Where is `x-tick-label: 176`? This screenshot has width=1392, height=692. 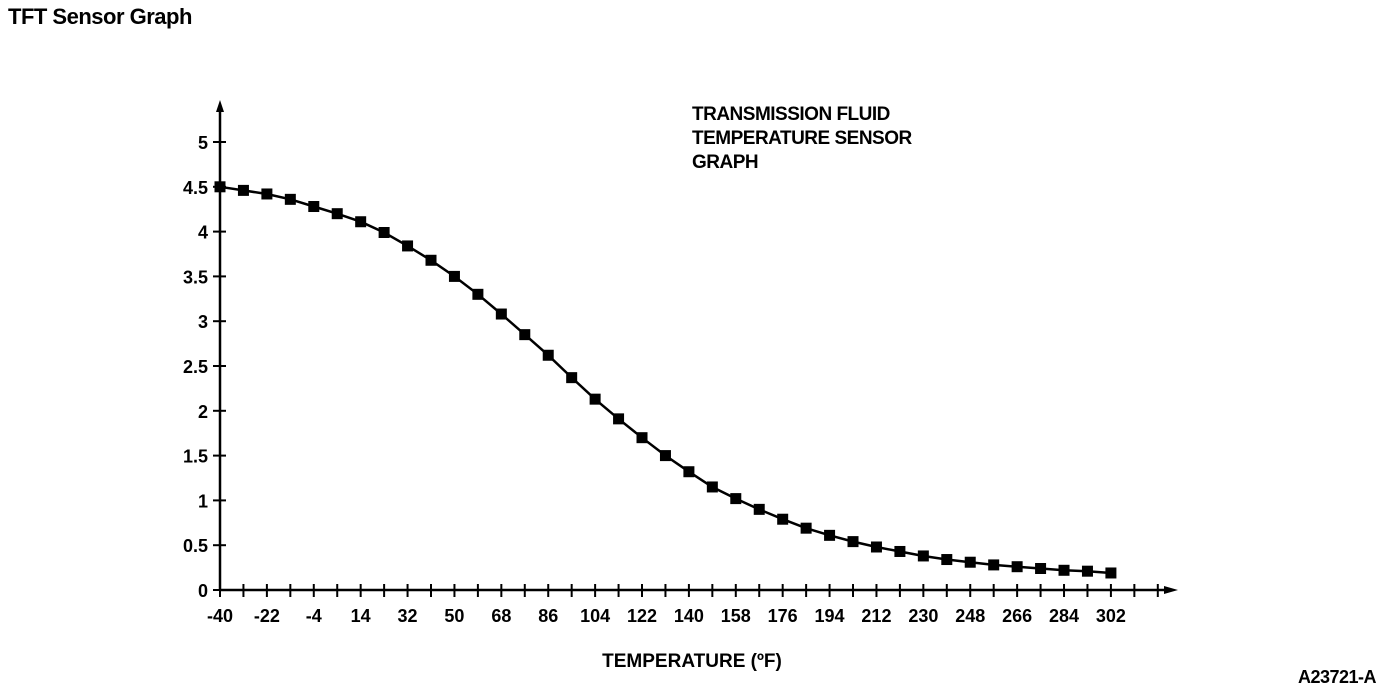
x-tick-label: 176 is located at coordinates (783, 616).